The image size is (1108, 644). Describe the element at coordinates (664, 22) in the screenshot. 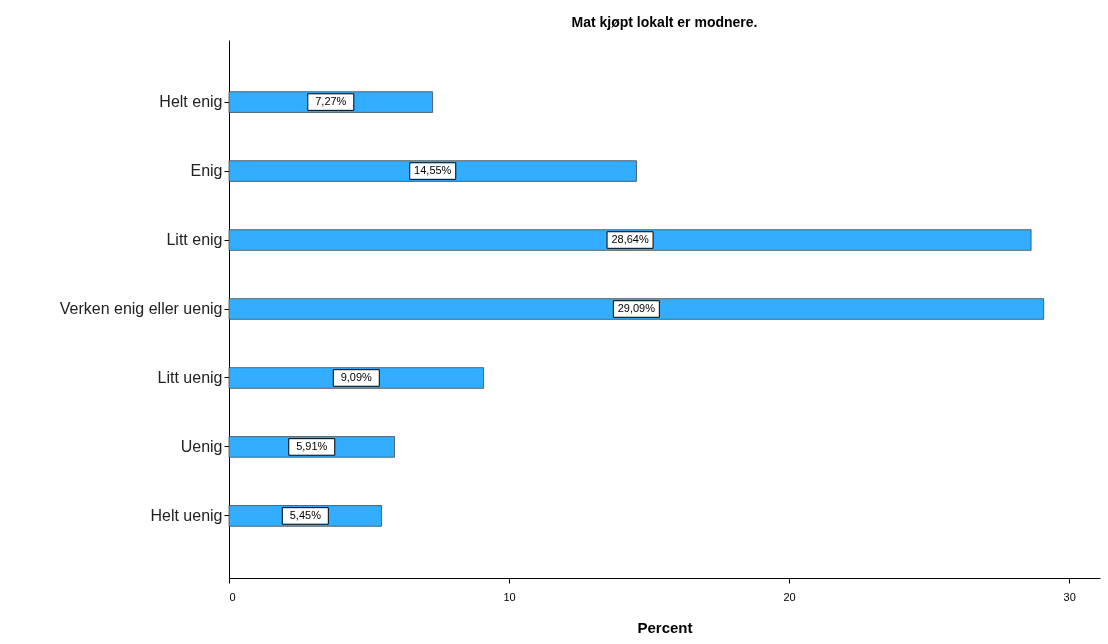

I see `chart-title: Mat kjøpt lokalt er modnere.` at that location.